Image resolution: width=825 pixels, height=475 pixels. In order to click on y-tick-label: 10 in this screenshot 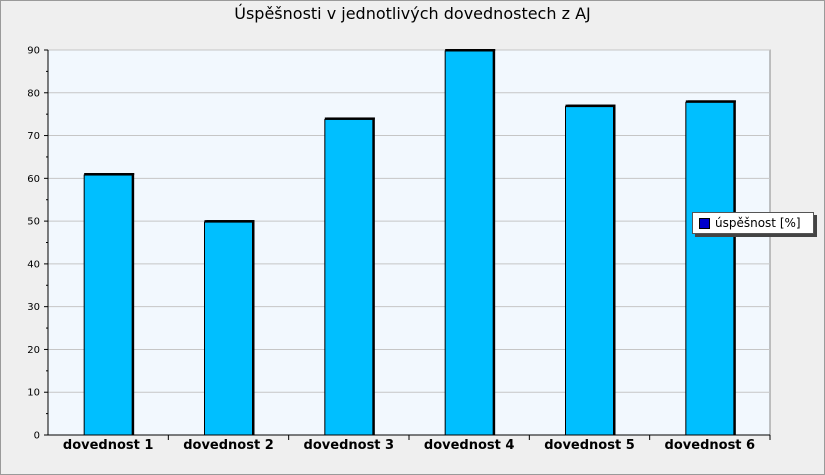, I will do `click(33, 393)`.